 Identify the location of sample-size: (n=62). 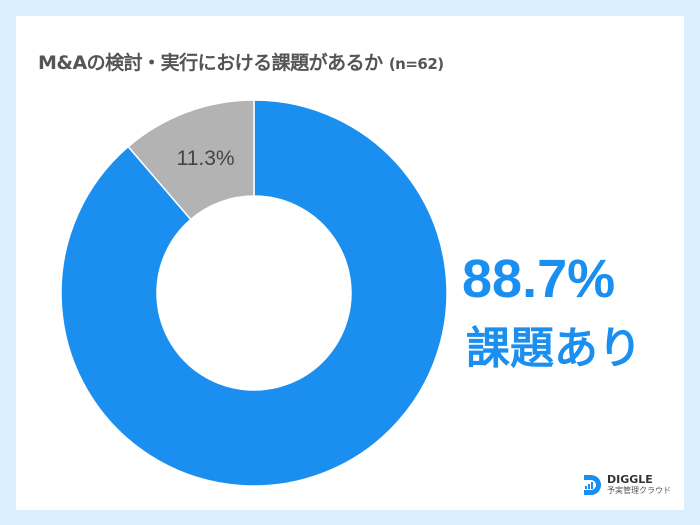
(416, 64).